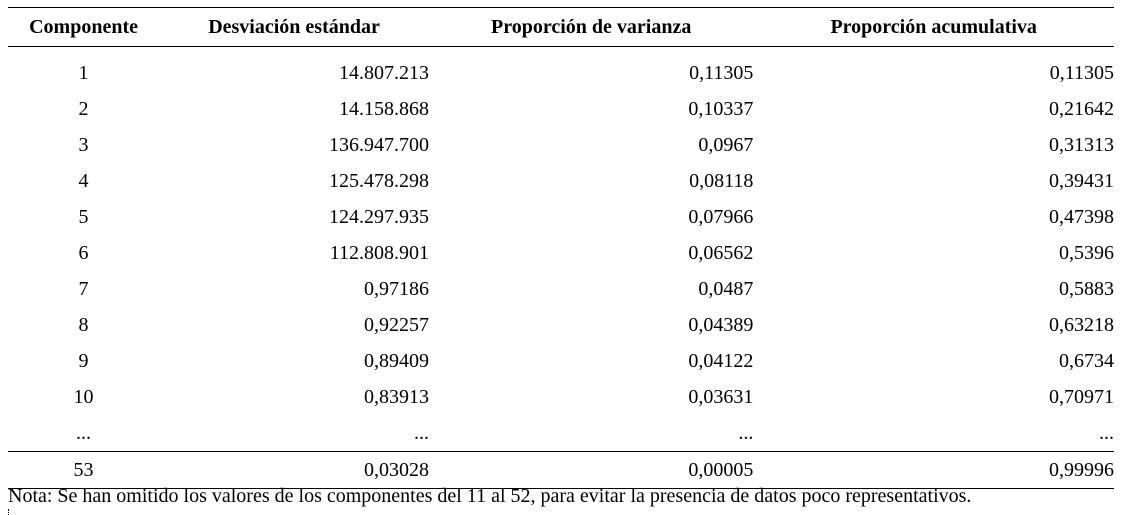 The width and height of the screenshot is (1122, 515). What do you see at coordinates (726, 144) in the screenshot?
I see `cell-proporcion-varianza: 0,0967` at bounding box center [726, 144].